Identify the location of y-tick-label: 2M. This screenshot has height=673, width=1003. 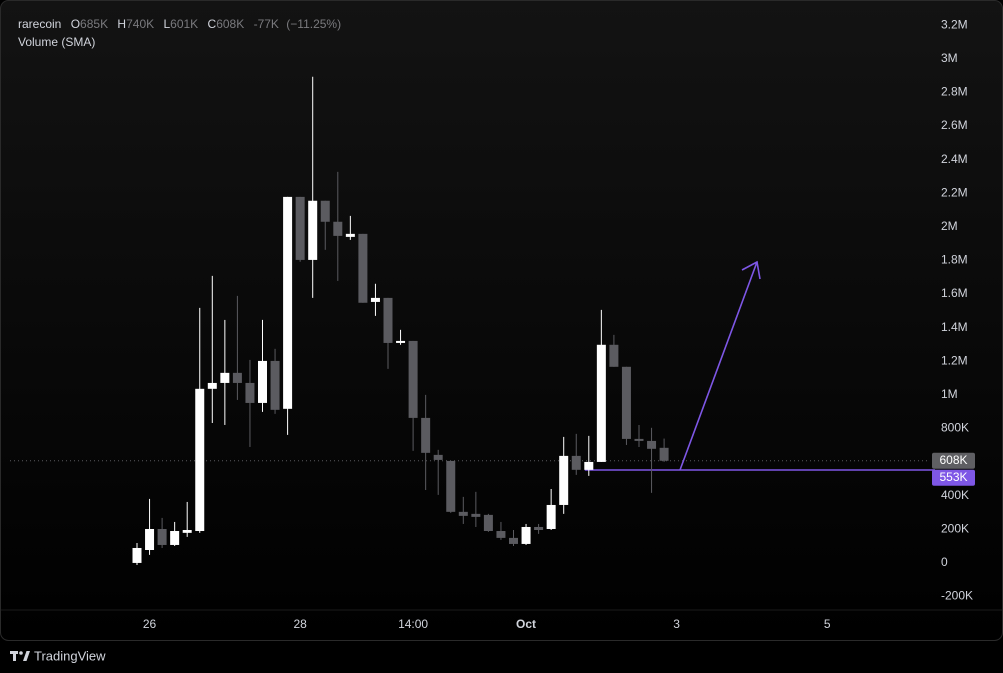
(949, 226).